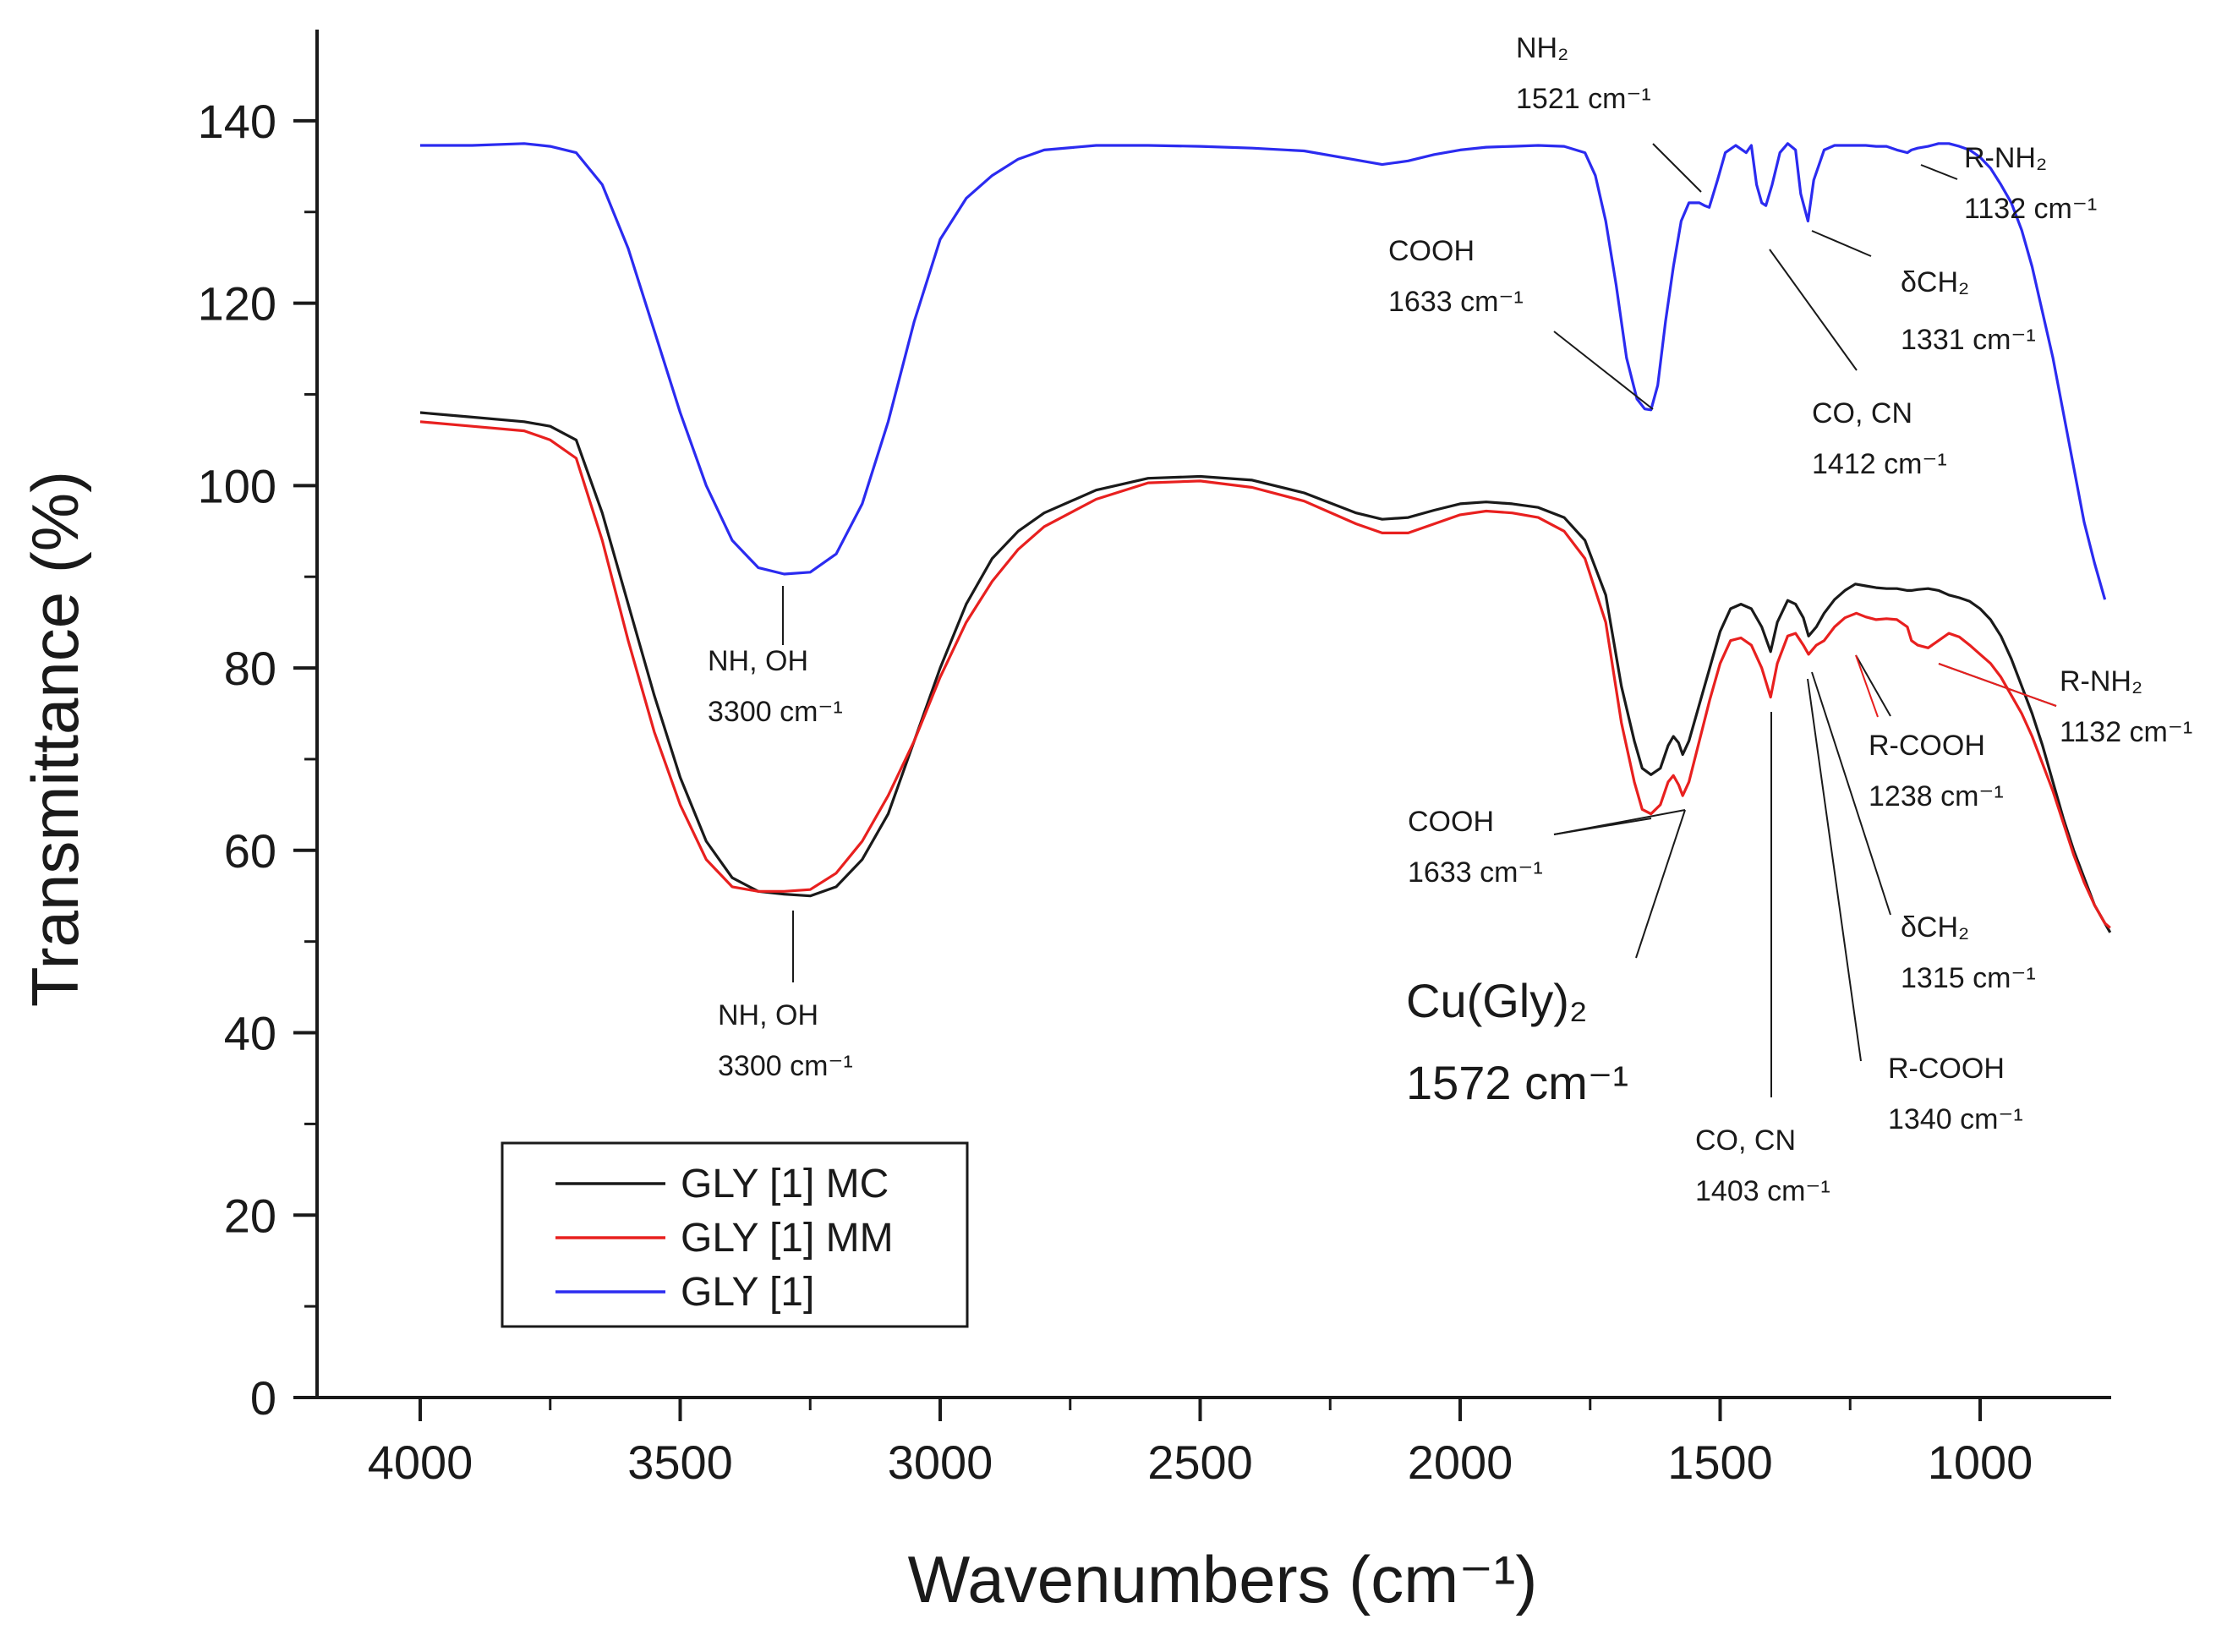  I want to click on y-tick-label: 20, so click(250, 1215).